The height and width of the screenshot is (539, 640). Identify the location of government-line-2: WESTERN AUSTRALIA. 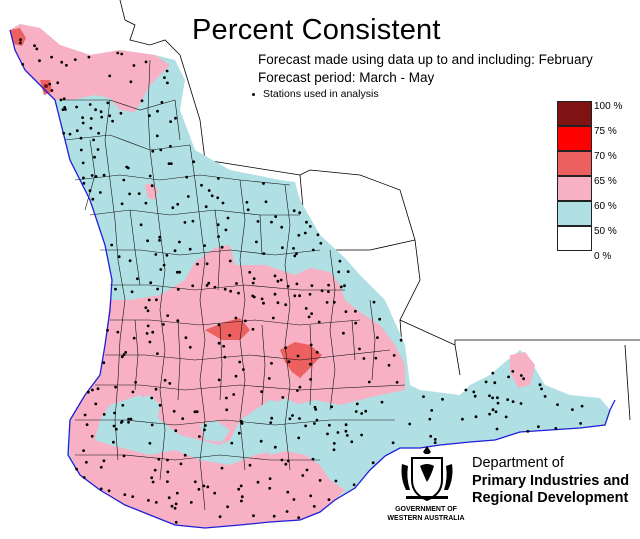
(426, 518).